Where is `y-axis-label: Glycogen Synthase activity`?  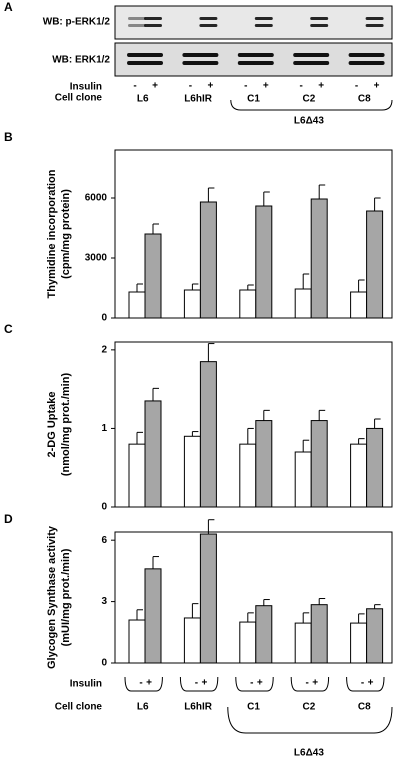
y-axis-label: Glycogen Synthase activity is located at coordinates (52, 597).